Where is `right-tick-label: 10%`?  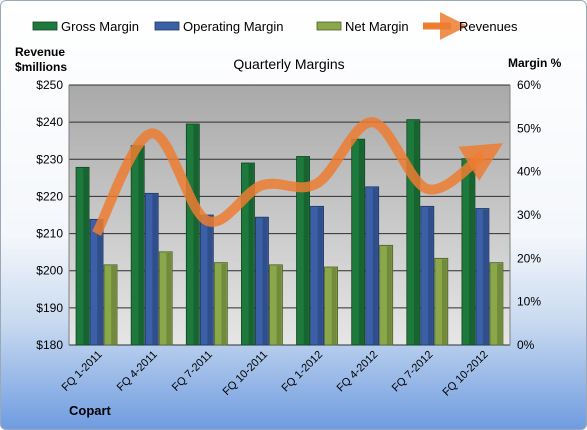 right-tick-label: 10% is located at coordinates (529, 302).